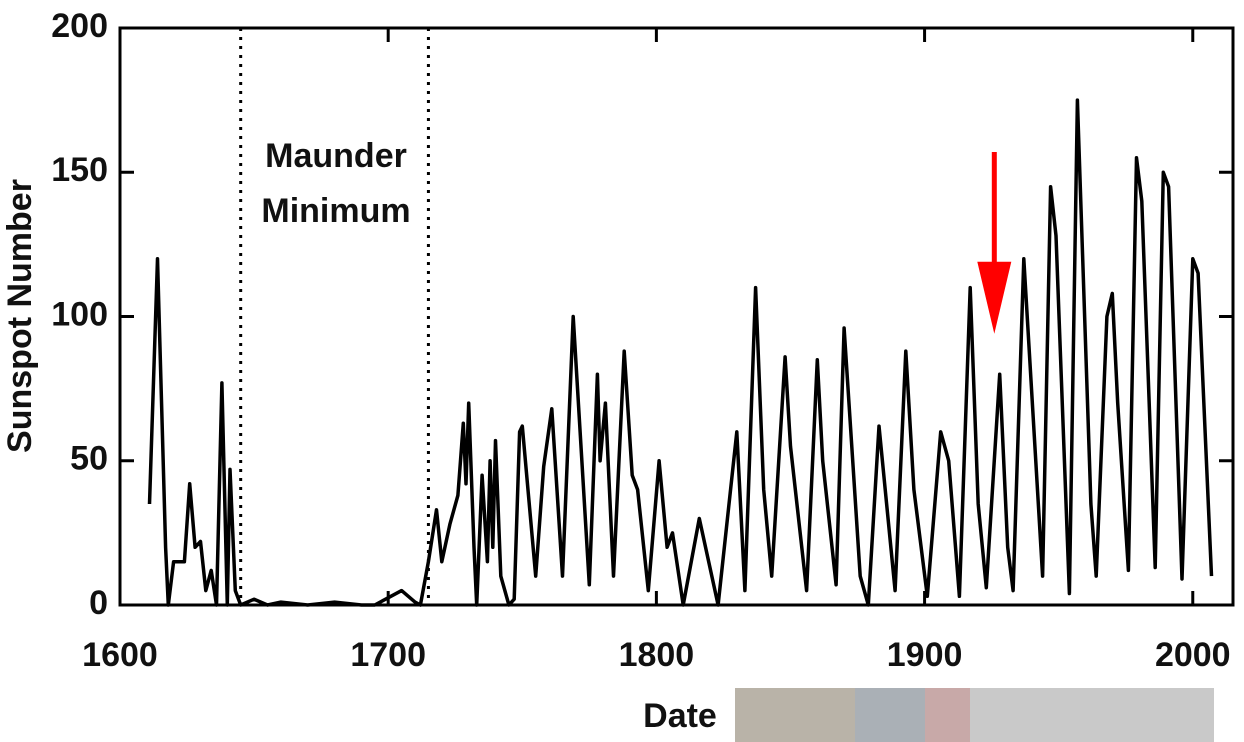 Image resolution: width=1244 pixels, height=742 pixels. I want to click on y-tick-label: 50, so click(89, 459).